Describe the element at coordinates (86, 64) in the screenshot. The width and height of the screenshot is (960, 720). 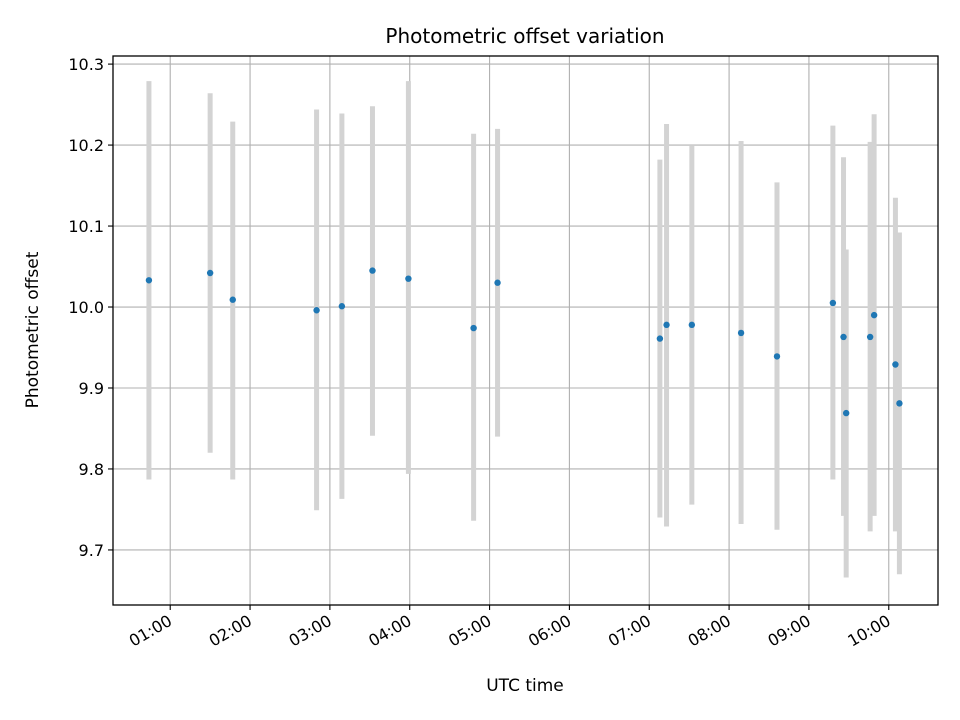
I see `y-tick-label: 10.3` at that location.